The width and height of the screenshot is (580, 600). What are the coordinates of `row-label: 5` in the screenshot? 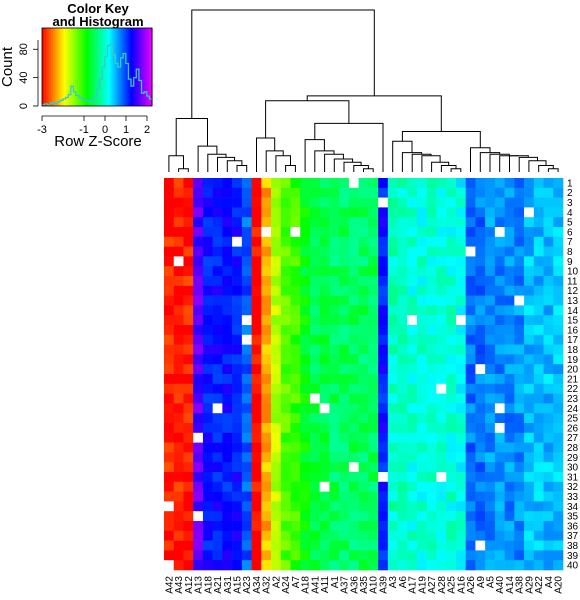 It's located at (570, 223).